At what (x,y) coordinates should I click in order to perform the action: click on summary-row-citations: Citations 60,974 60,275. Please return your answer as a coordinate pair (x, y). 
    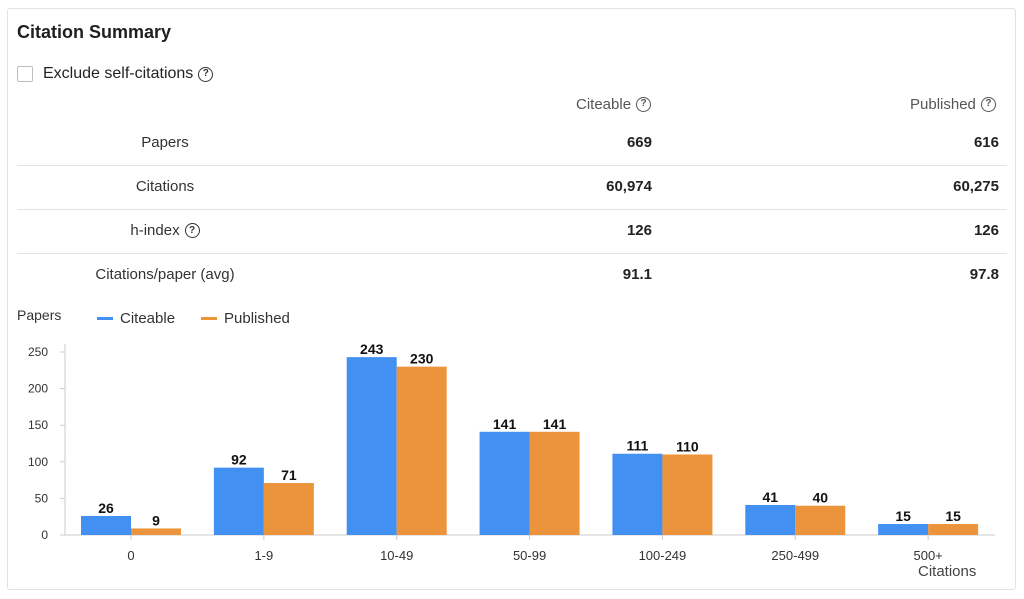
    Looking at the image, I should click on (512, 187).